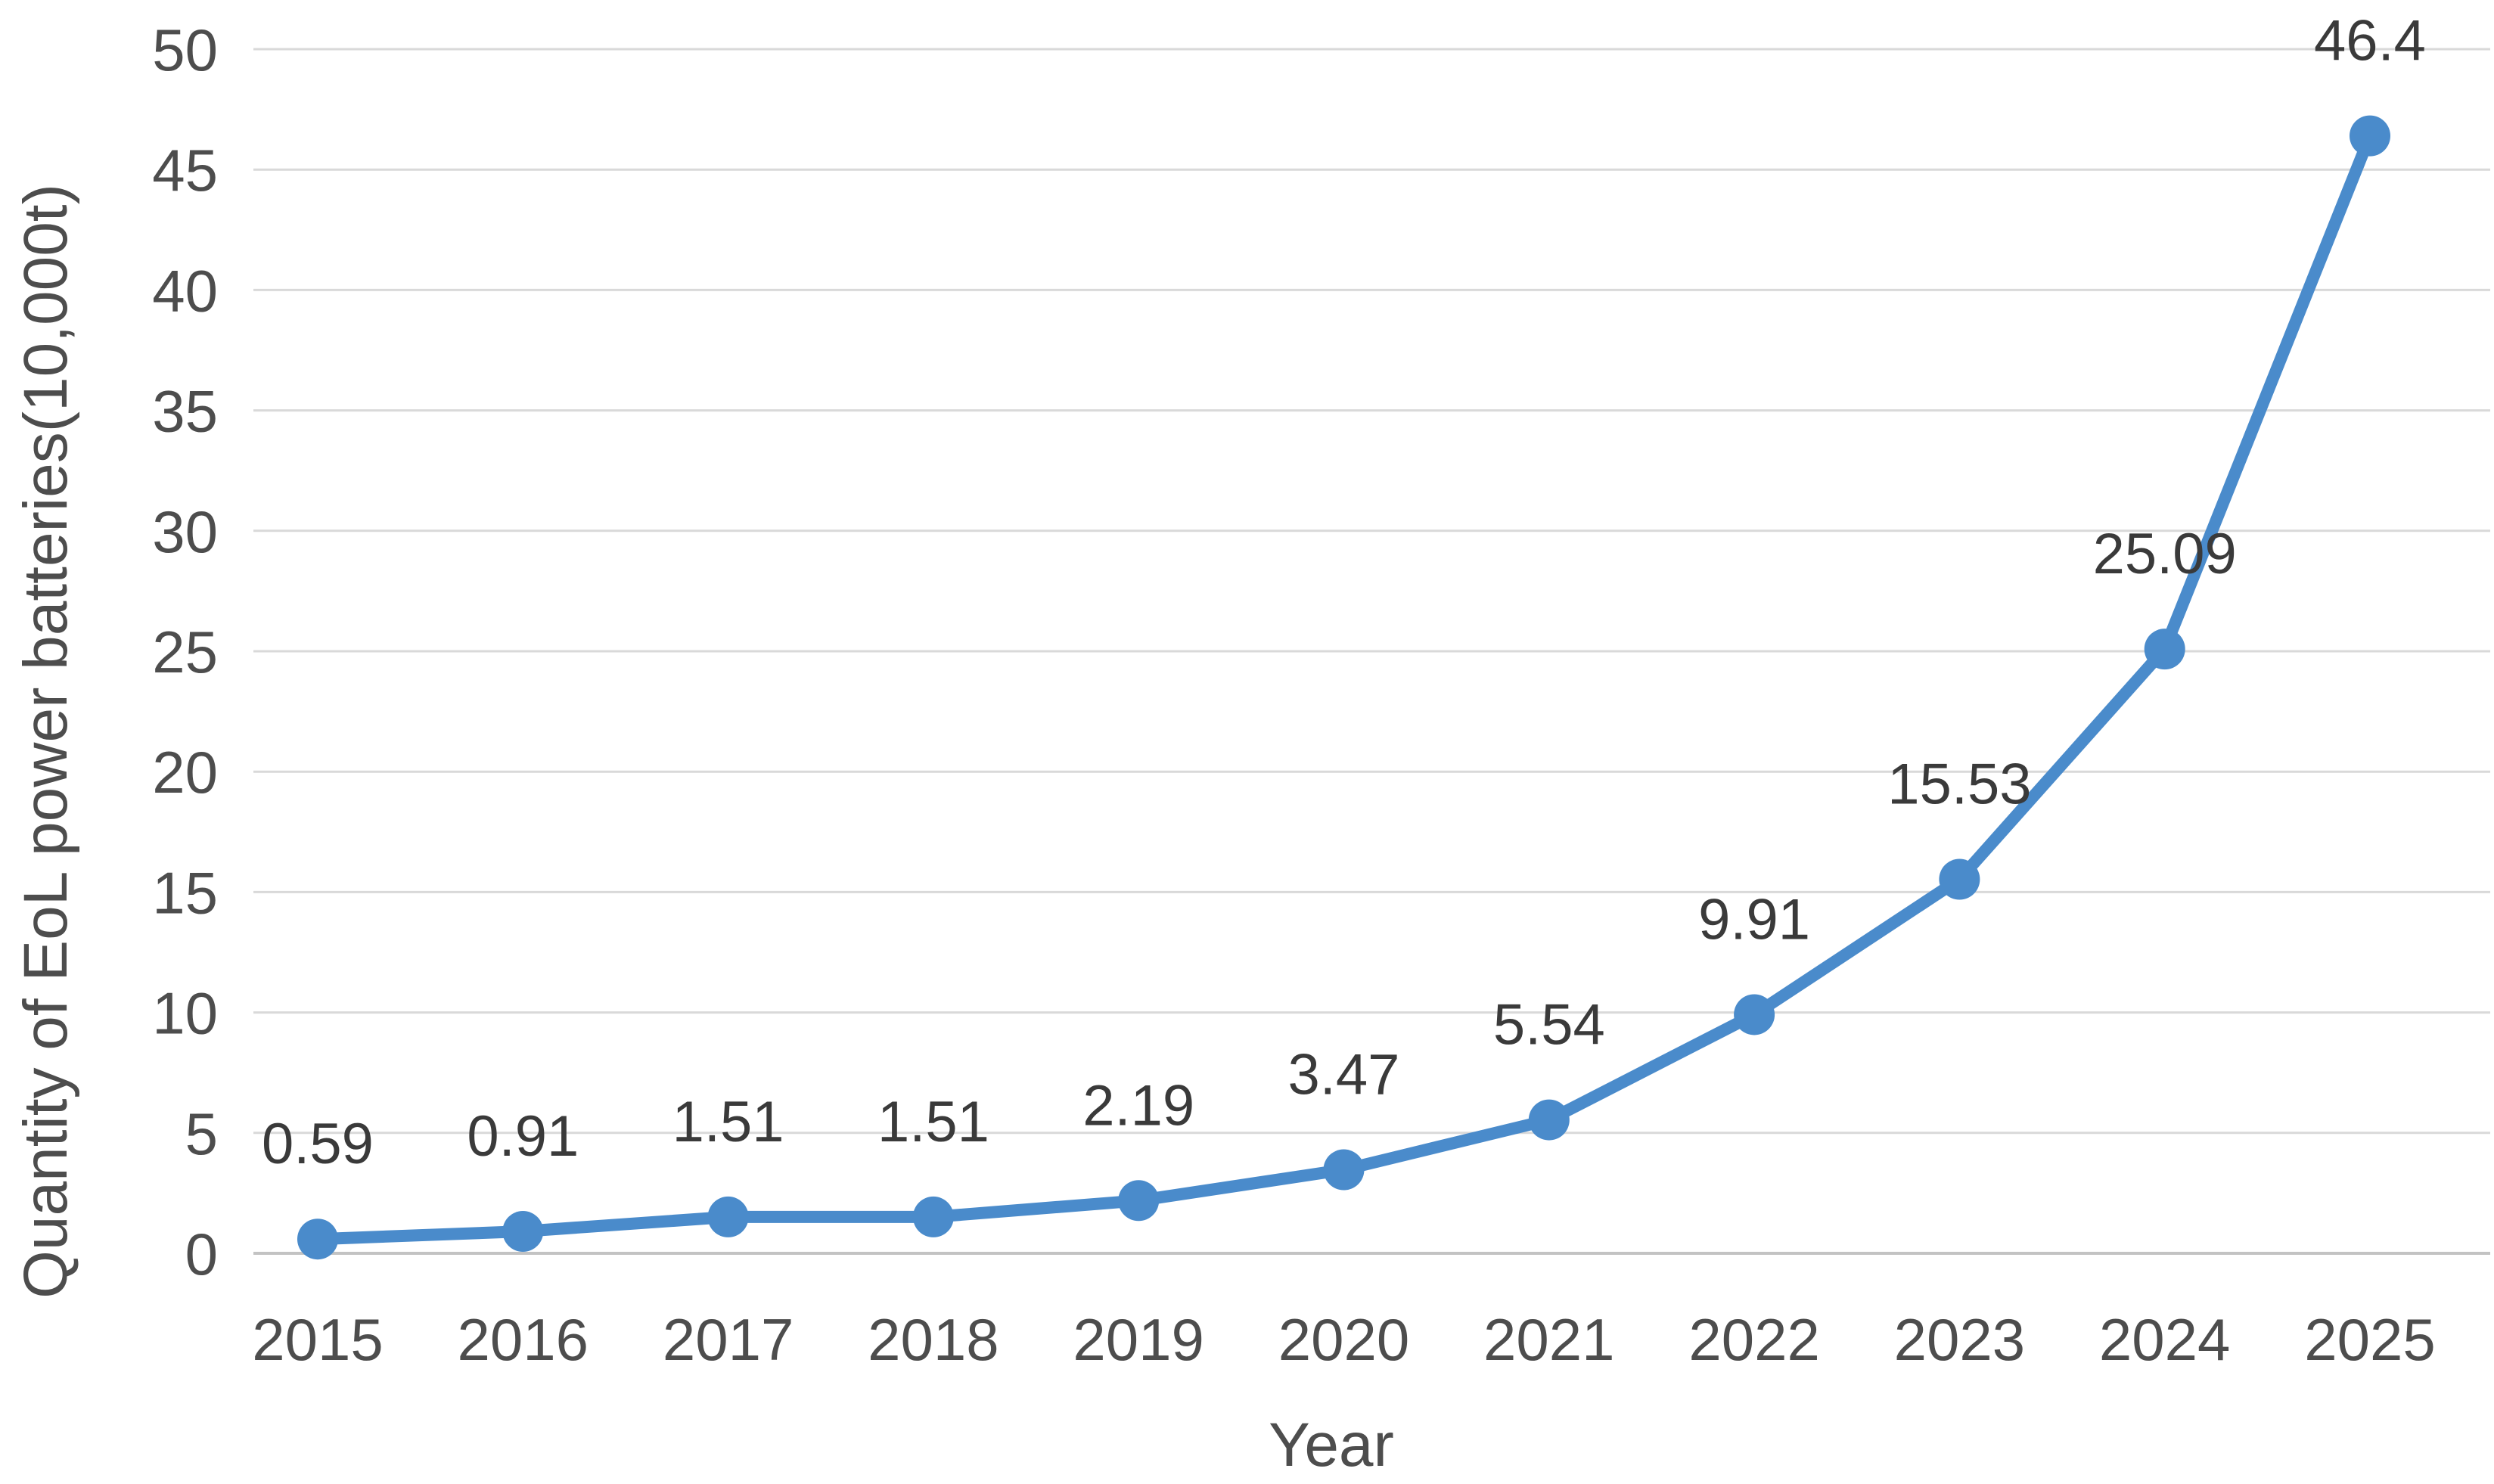 The width and height of the screenshot is (2494, 1484). Describe the element at coordinates (2165, 554) in the screenshot. I see `data-point-label: 25.09` at that location.